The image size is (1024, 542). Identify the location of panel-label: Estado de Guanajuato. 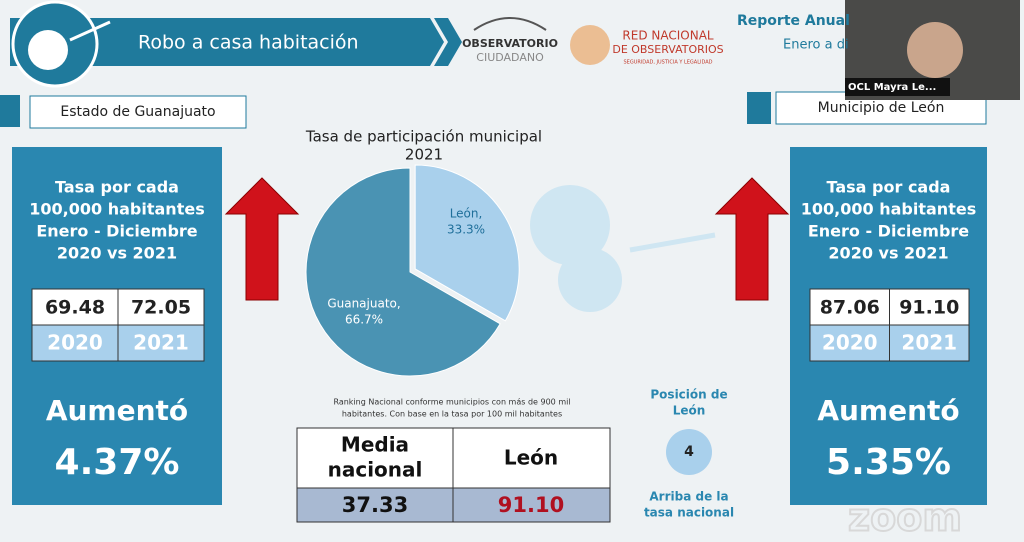
(137, 112).